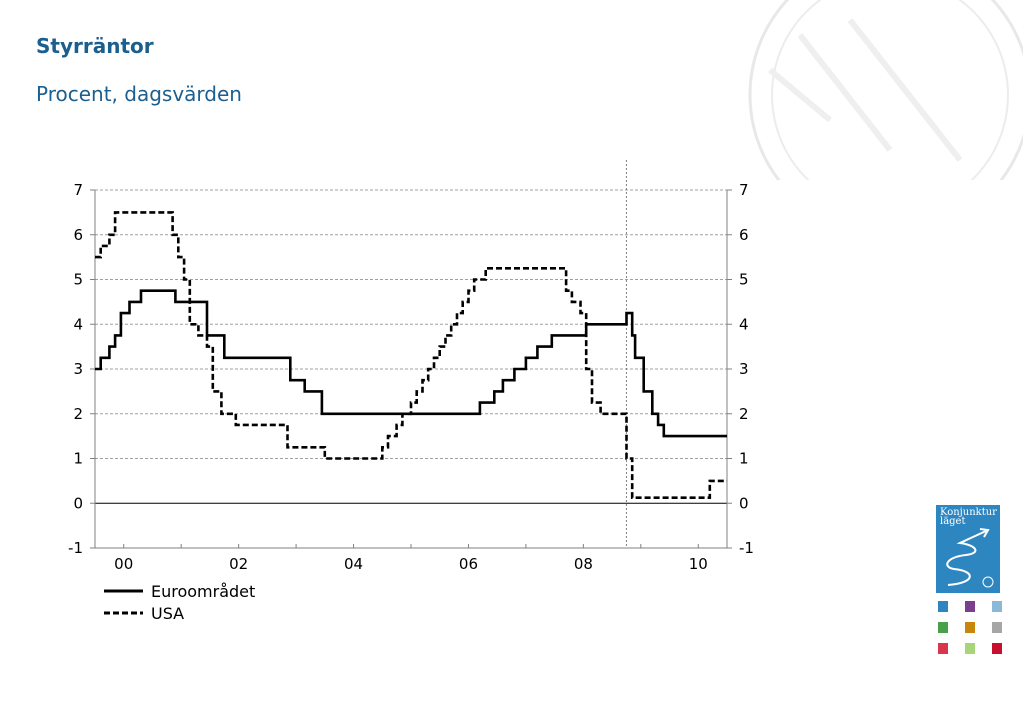 The width and height of the screenshot is (1023, 708). What do you see at coordinates (78, 503) in the screenshot?
I see `y-tick-label-left: 0` at bounding box center [78, 503].